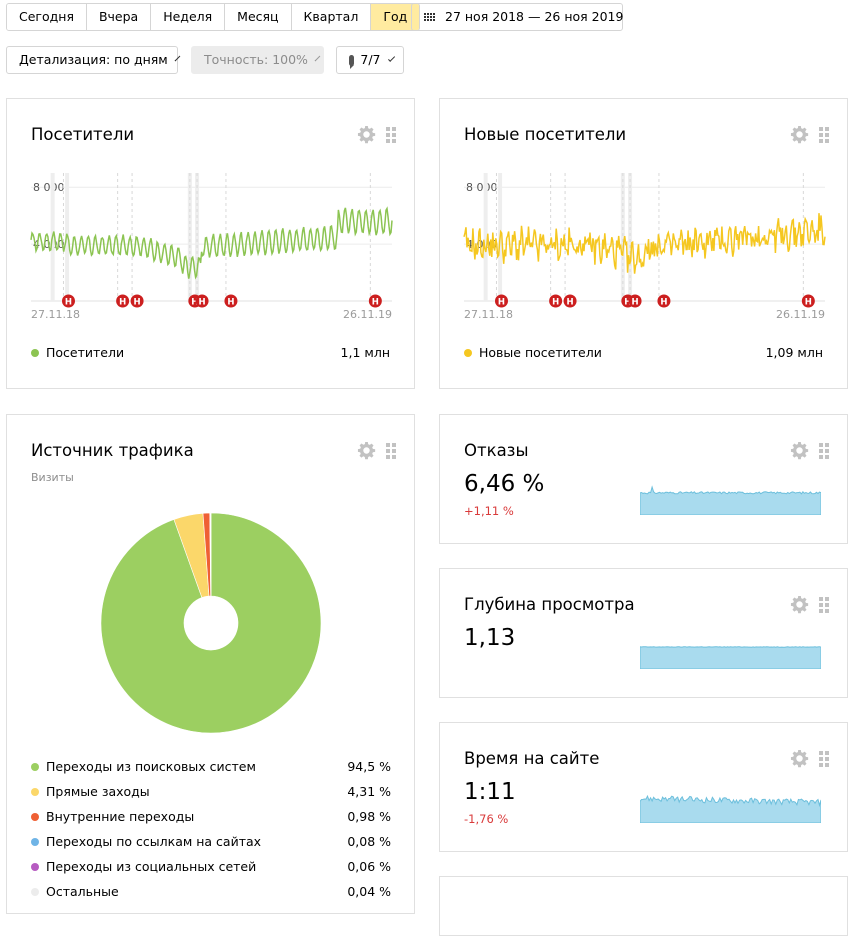  What do you see at coordinates (369, 866) in the screenshot?
I see `source-percent: 0,06 %` at bounding box center [369, 866].